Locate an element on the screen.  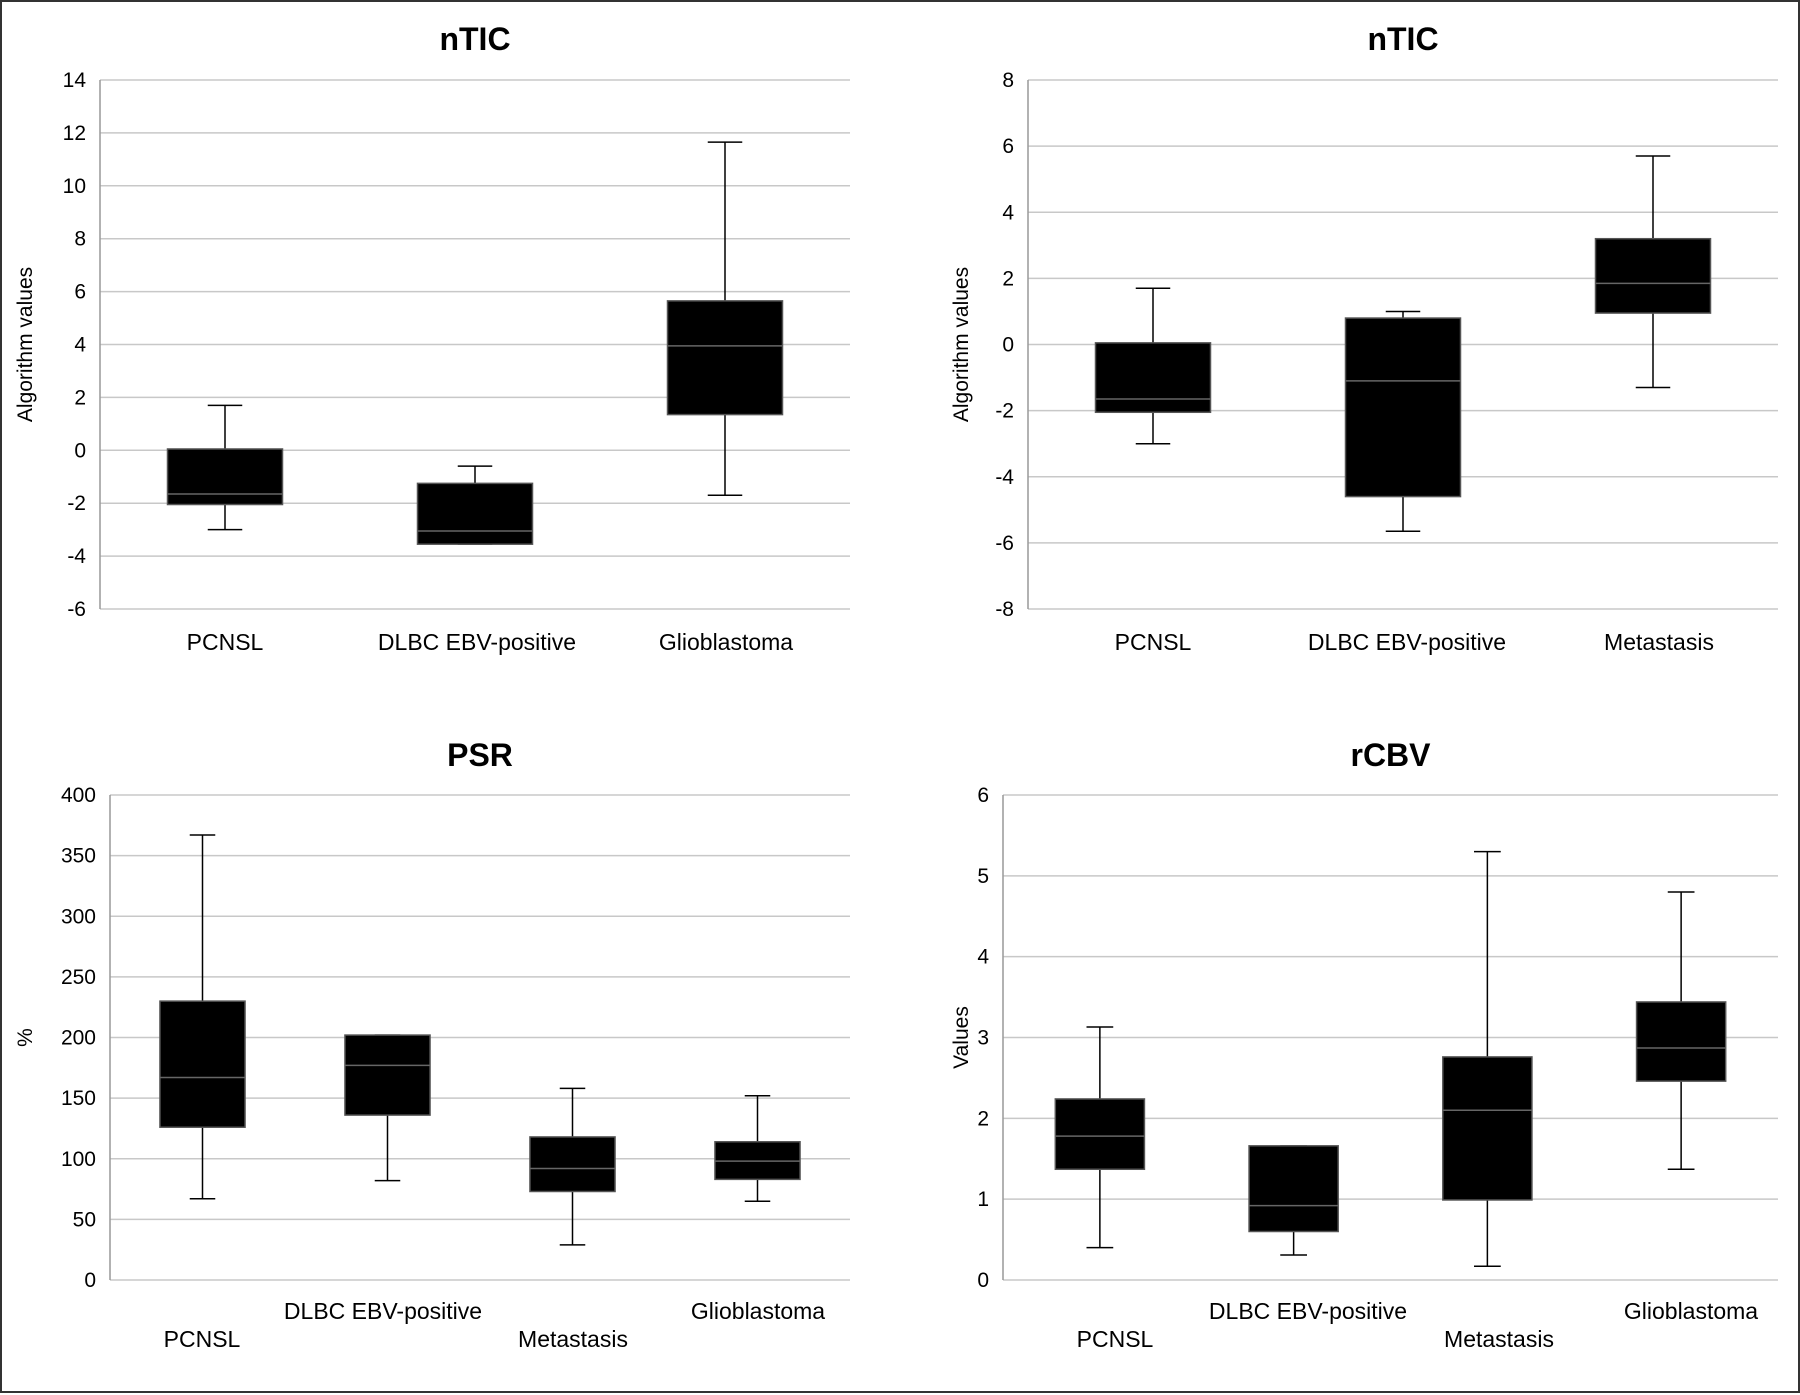
y-tick-label: 10 is located at coordinates (74, 186).